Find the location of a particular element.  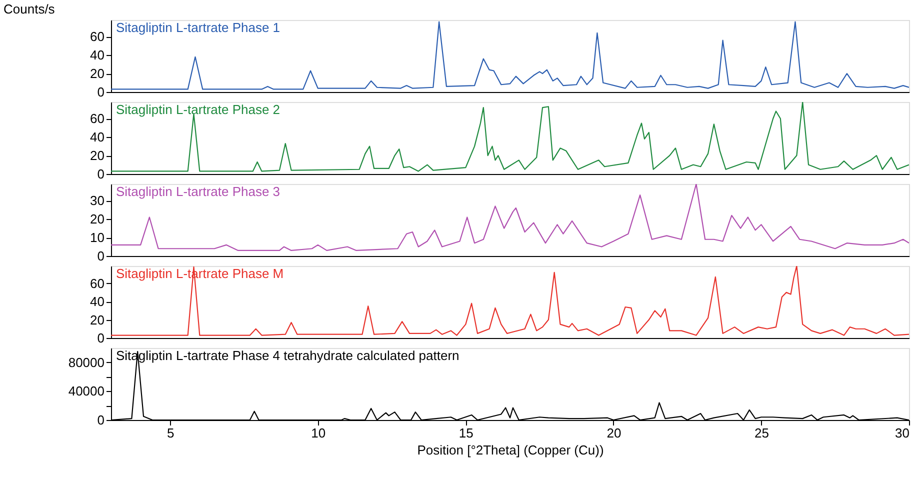

x-tick-label: 25 is located at coordinates (761, 433).